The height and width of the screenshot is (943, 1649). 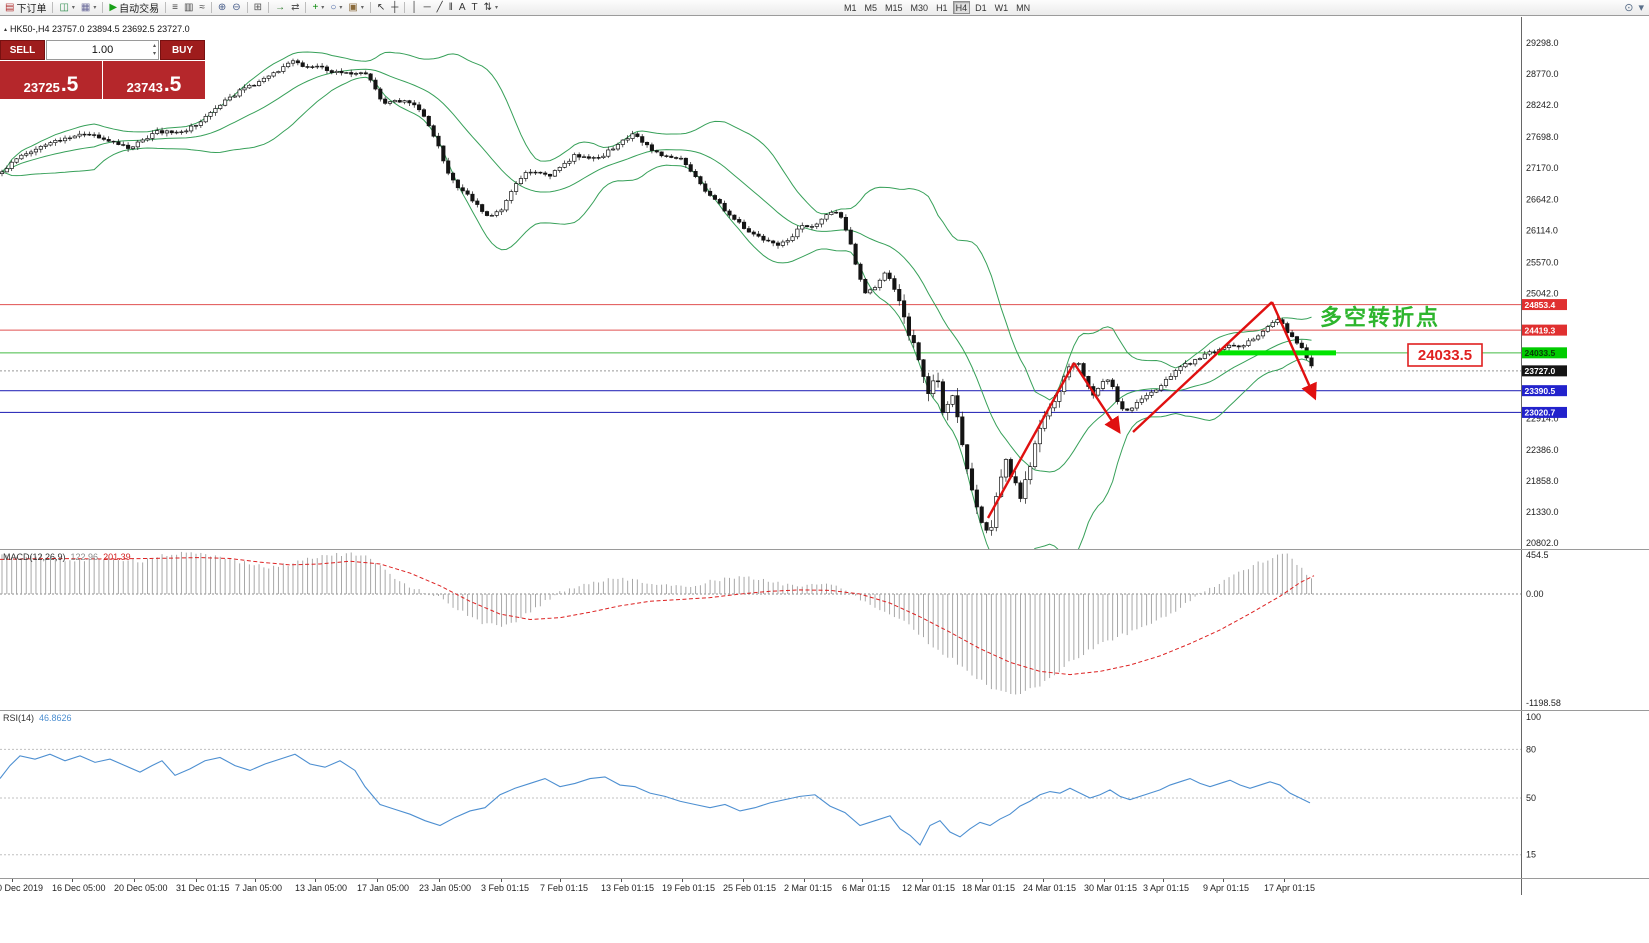 I want to click on candlestick-chart-button: ▥, so click(x=188, y=8).